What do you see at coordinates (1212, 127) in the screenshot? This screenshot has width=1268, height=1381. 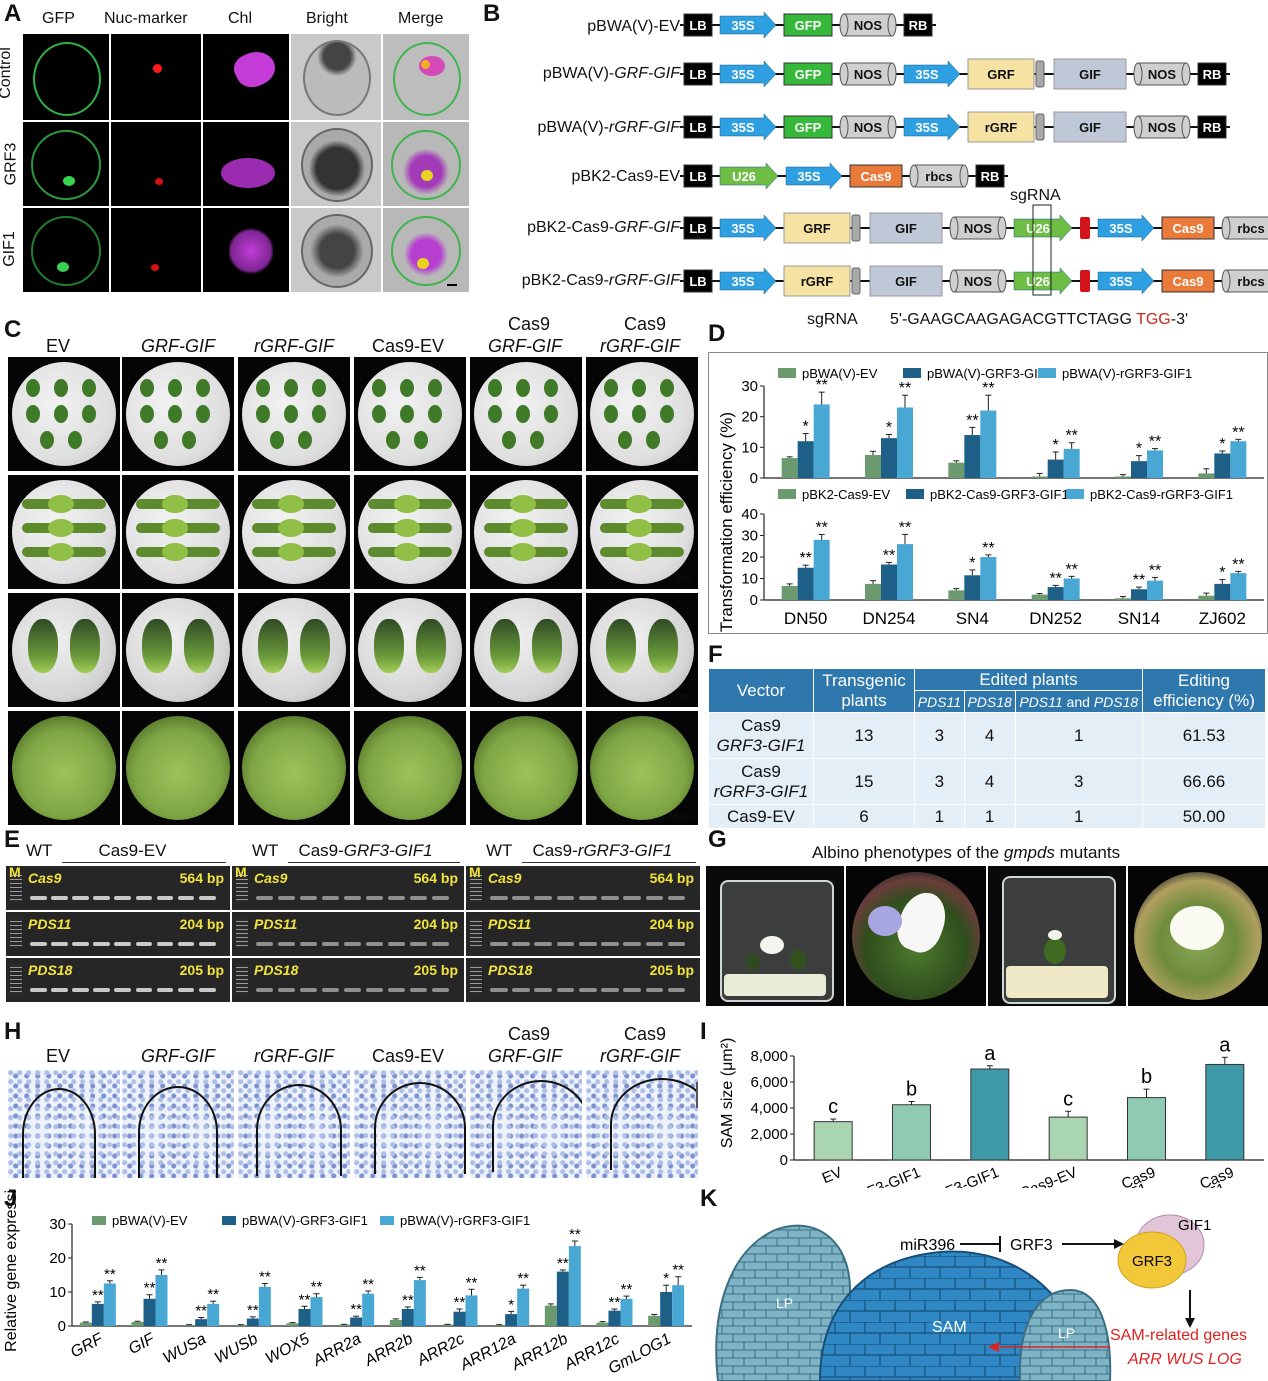 I see `vector-part-rb: RB` at bounding box center [1212, 127].